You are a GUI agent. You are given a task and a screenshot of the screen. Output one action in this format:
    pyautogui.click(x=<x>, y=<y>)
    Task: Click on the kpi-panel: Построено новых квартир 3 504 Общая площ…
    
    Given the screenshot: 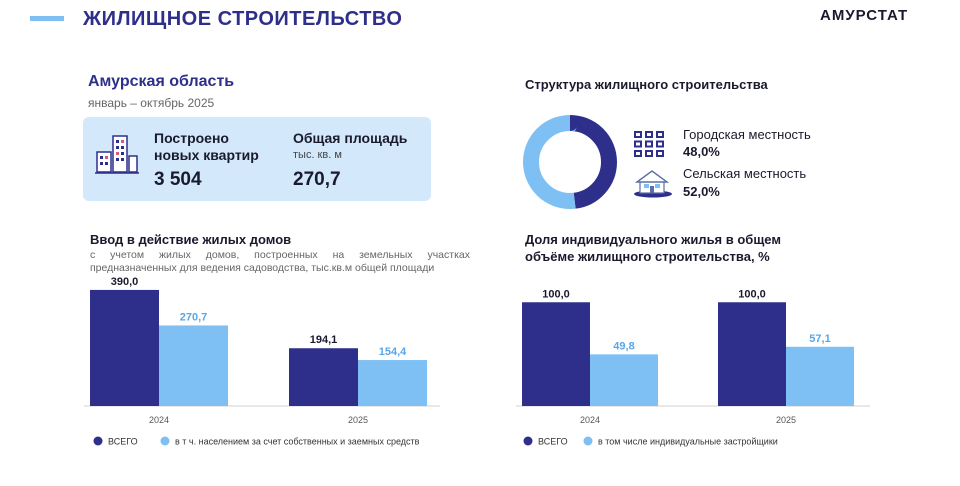 What is the action you would take?
    pyautogui.click(x=257, y=159)
    